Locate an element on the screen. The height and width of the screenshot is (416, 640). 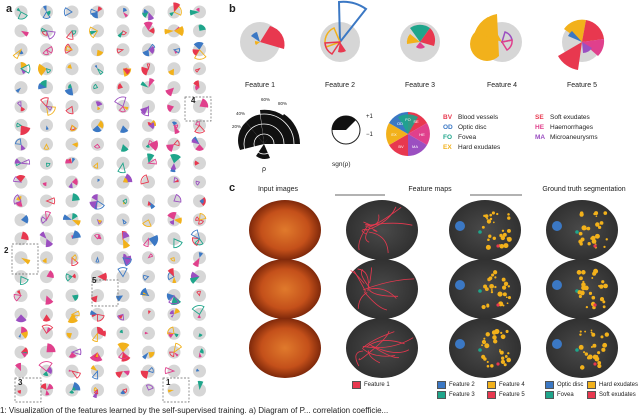
sgn-label: sgn(ρ) is located at coordinates (341, 164).